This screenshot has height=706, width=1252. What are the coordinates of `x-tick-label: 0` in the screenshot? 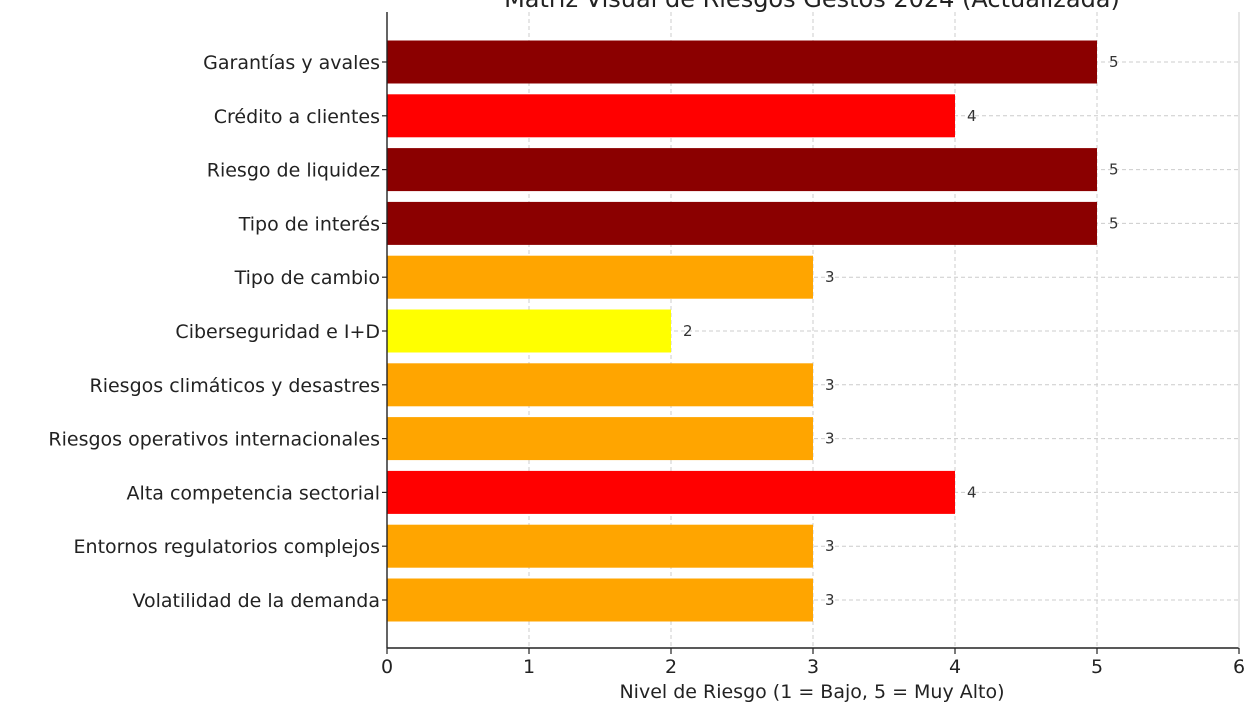 It's located at (387, 667).